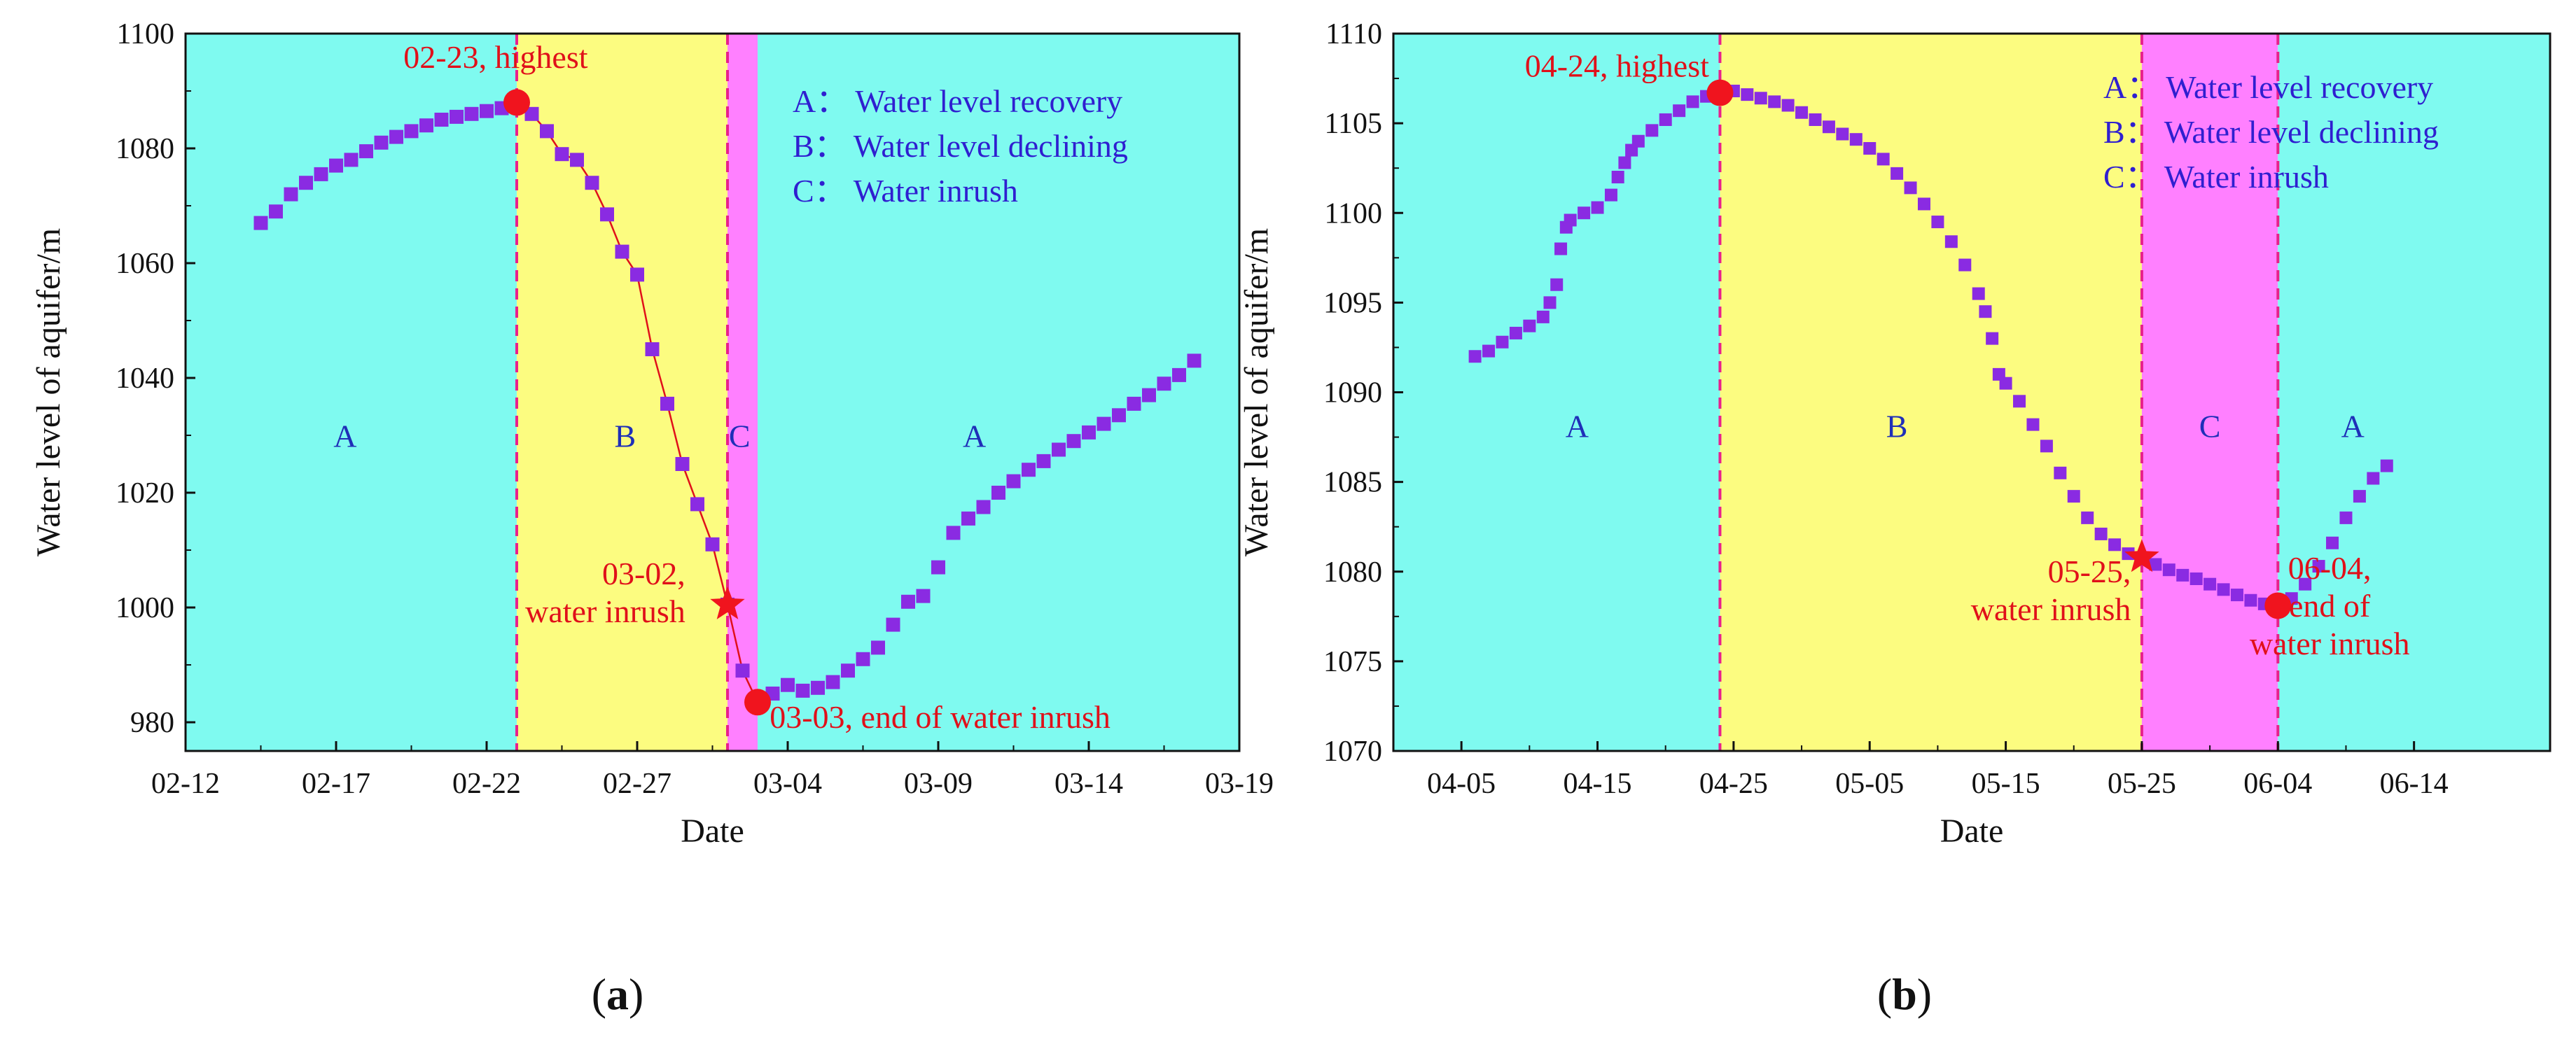  I want to click on legend-key: C：, so click(2130, 177).